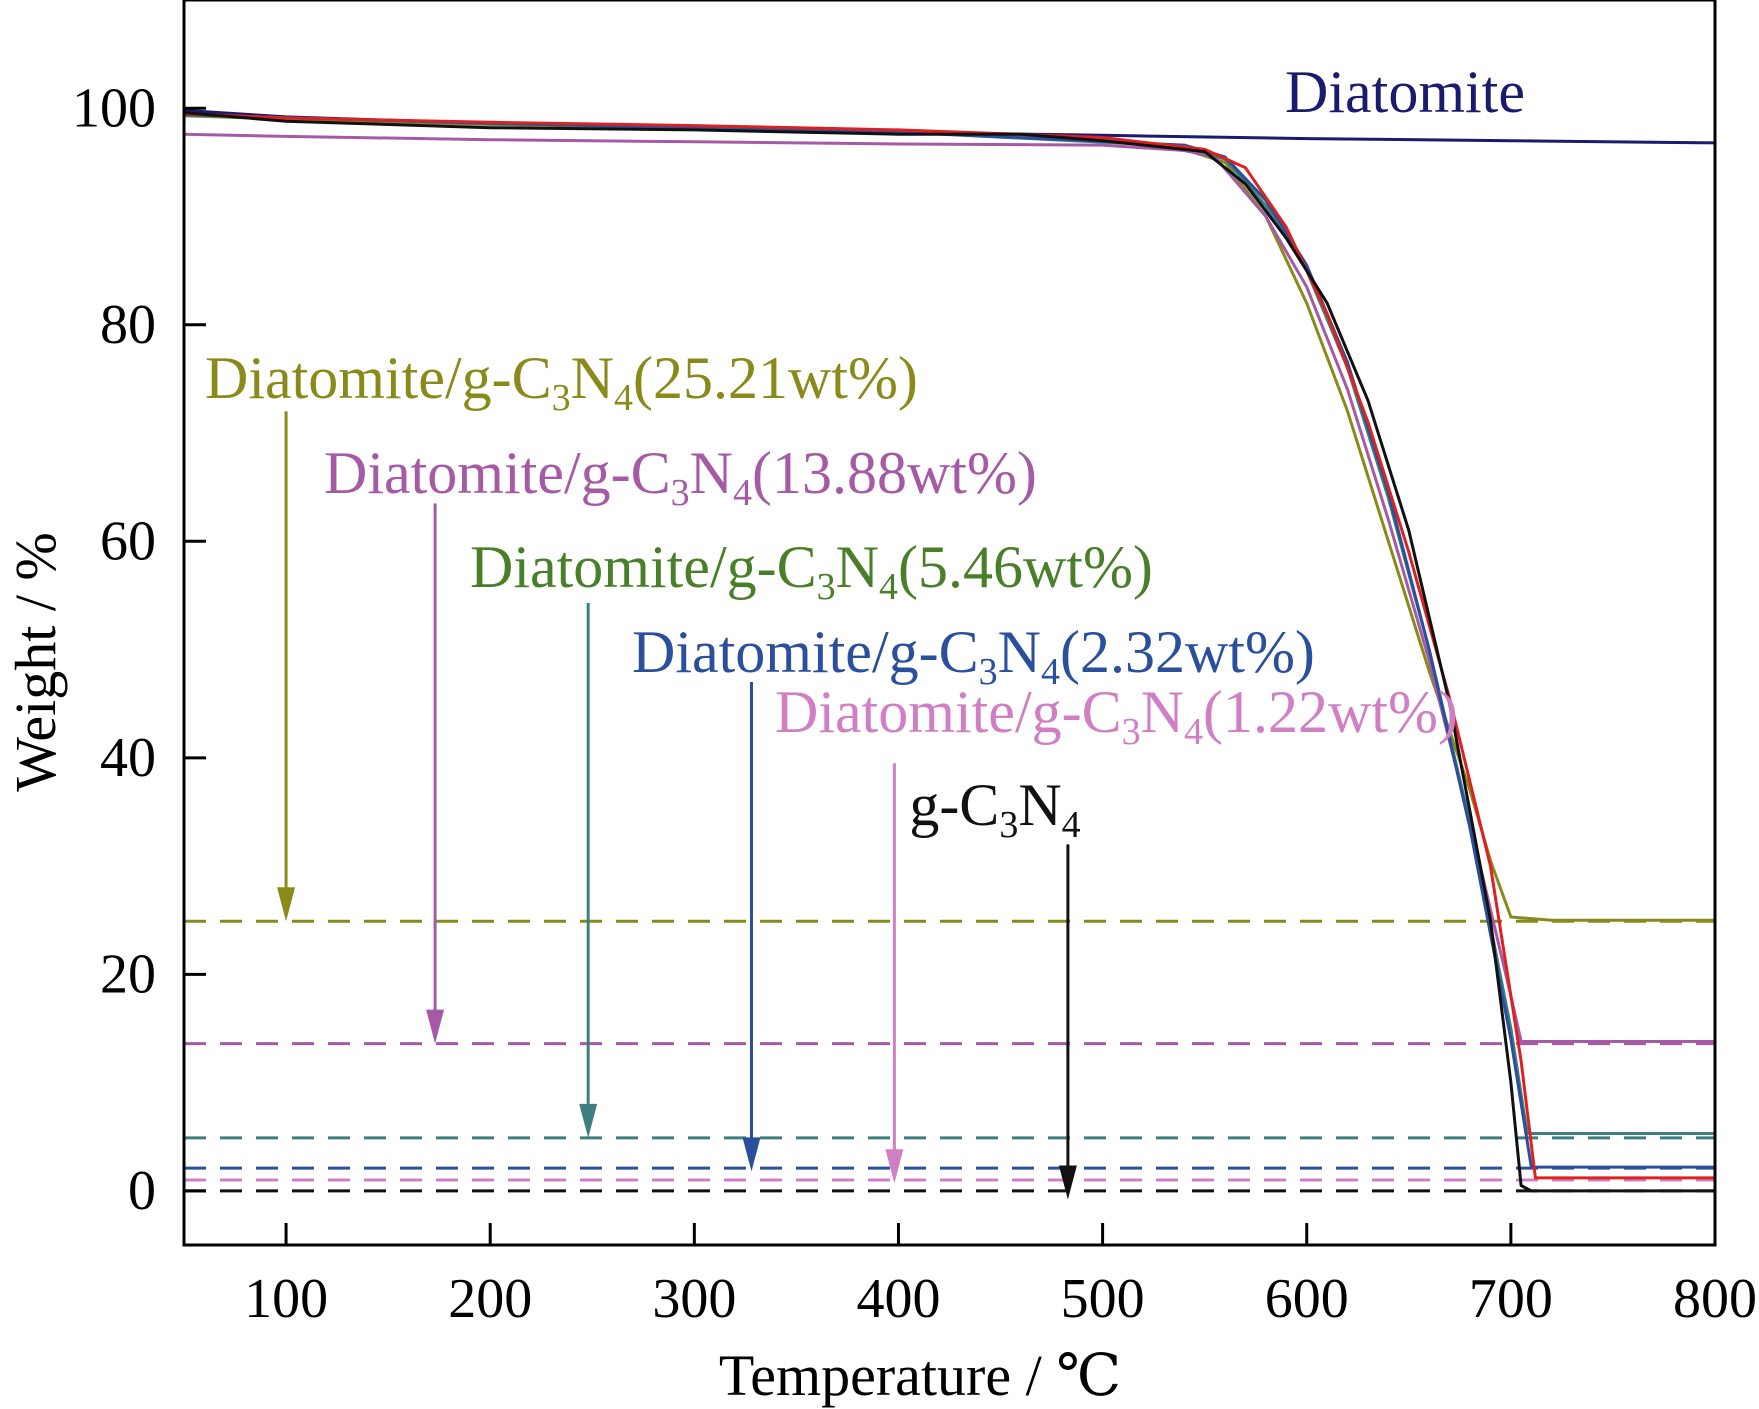 The height and width of the screenshot is (1409, 1759). What do you see at coordinates (128, 758) in the screenshot?
I see `y-tick-label-40: 40` at bounding box center [128, 758].